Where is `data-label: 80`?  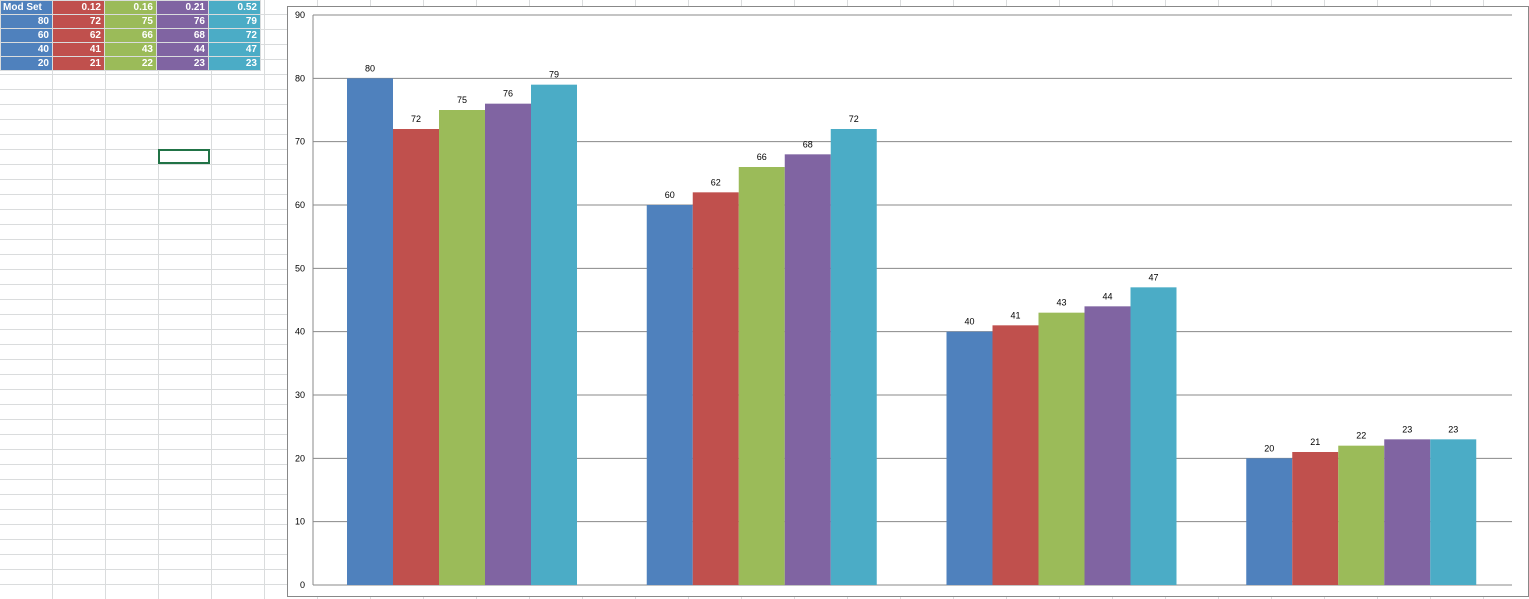 data-label: 80 is located at coordinates (370, 68).